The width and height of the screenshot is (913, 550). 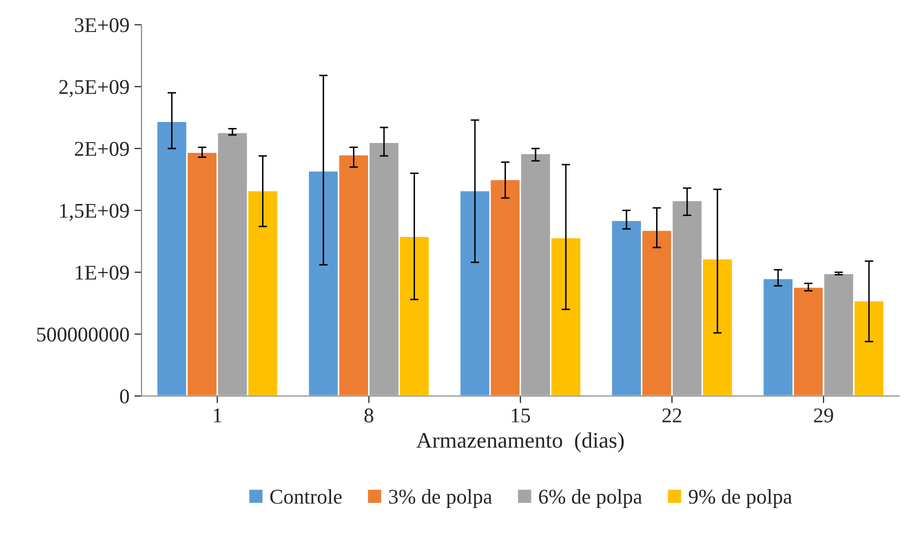 I want to click on y-tick-label: 3E+09, so click(x=101, y=25).